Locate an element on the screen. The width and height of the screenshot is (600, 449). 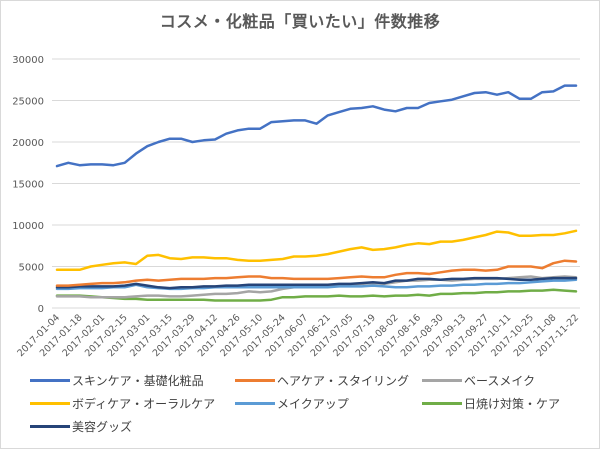
legend-label: ヘアケア・スタイリング is located at coordinates (343, 381).